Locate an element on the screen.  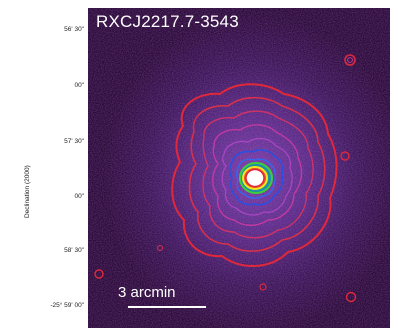
object-title: RXCJ2217.7-3543 is located at coordinates (167, 21).